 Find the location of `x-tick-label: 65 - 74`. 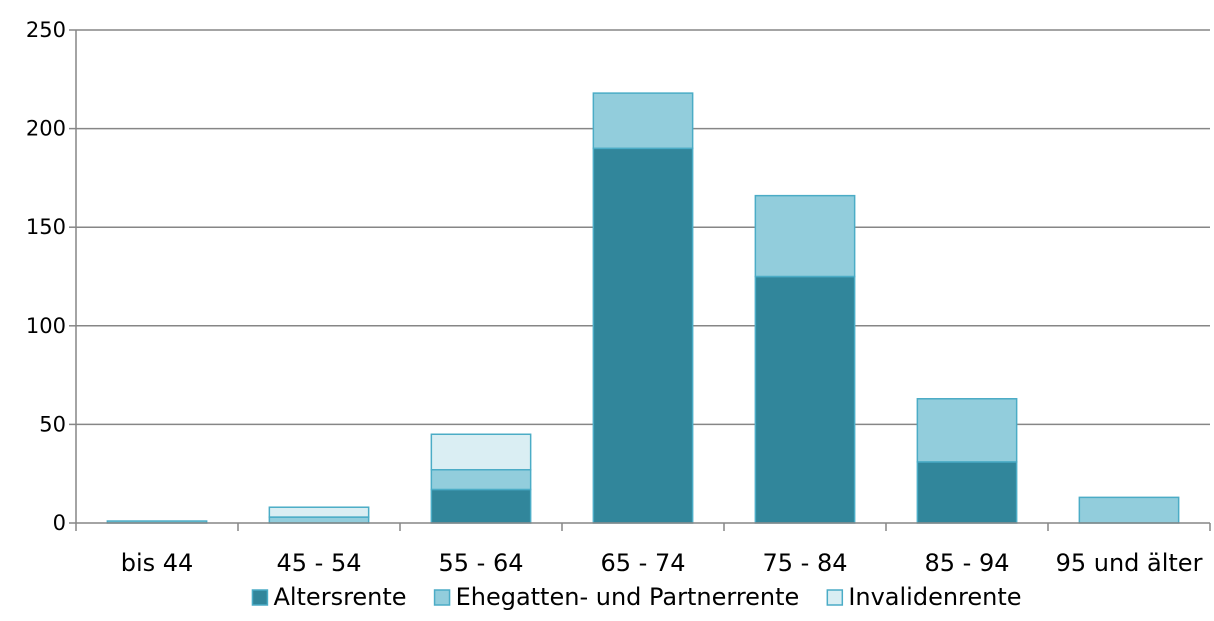

x-tick-label: 65 - 74 is located at coordinates (643, 563).